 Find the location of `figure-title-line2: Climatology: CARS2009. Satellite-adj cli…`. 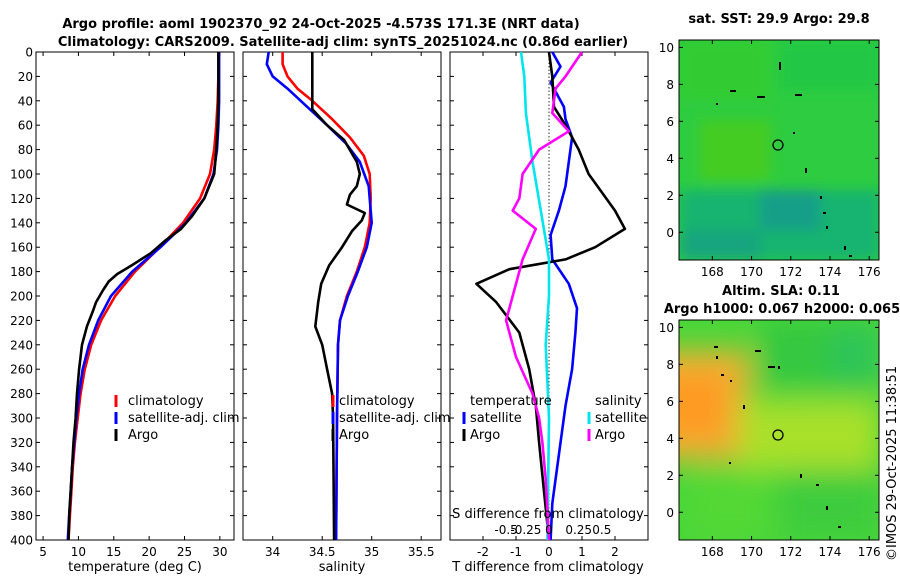

figure-title-line2: Climatology: CARS2009. Satellite-adj cli… is located at coordinates (343, 42).